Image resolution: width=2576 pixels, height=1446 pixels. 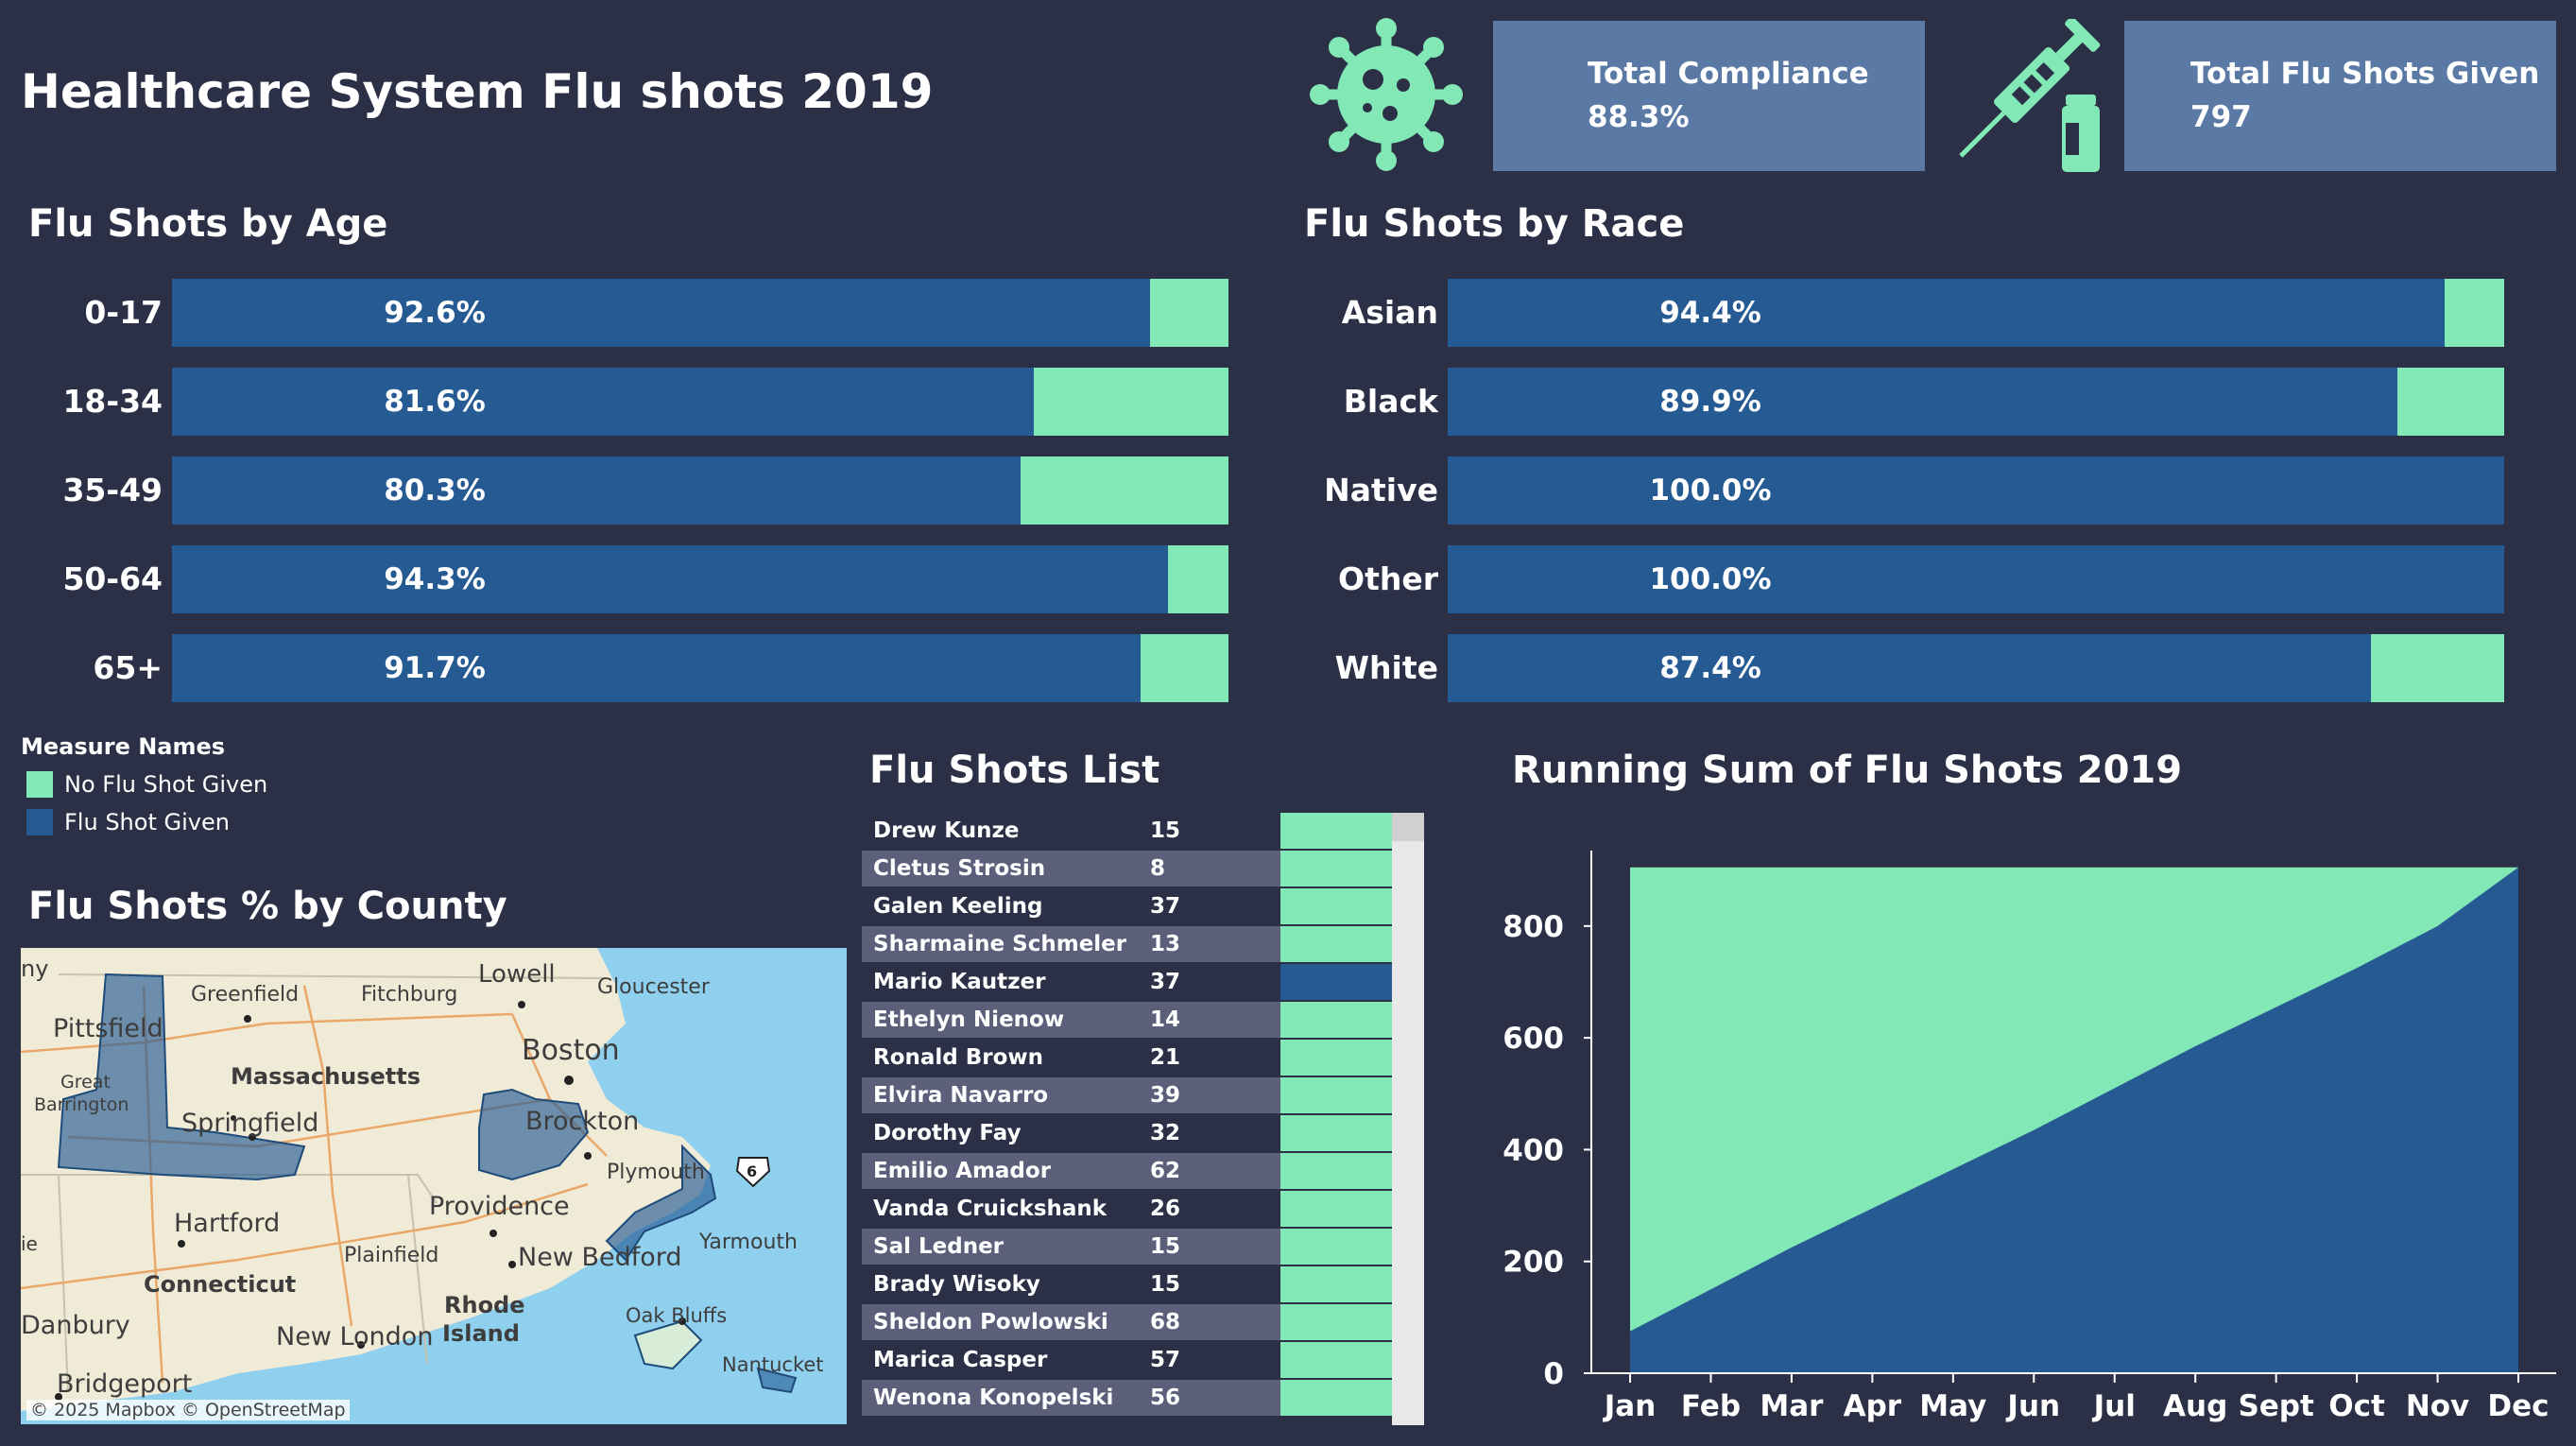 What do you see at coordinates (75, 1325) in the screenshot?
I see `map-label: Danbury` at bounding box center [75, 1325].